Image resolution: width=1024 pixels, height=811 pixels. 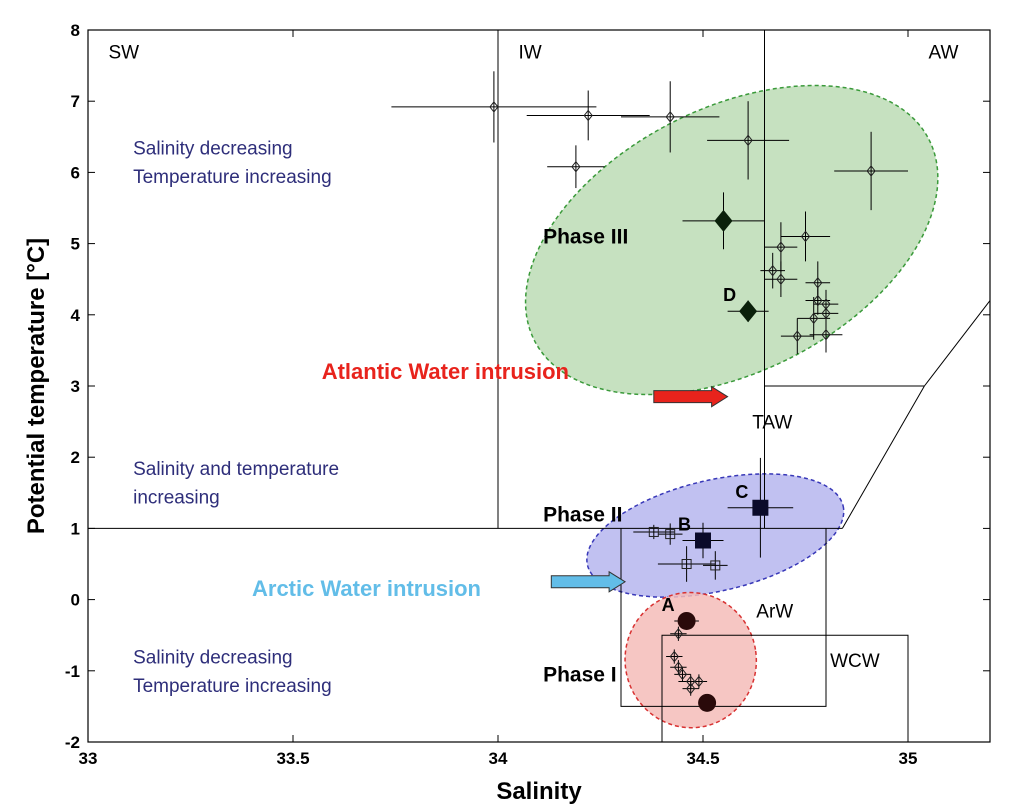 What do you see at coordinates (75, 600) in the screenshot?
I see `y-tick-label: 0` at bounding box center [75, 600].